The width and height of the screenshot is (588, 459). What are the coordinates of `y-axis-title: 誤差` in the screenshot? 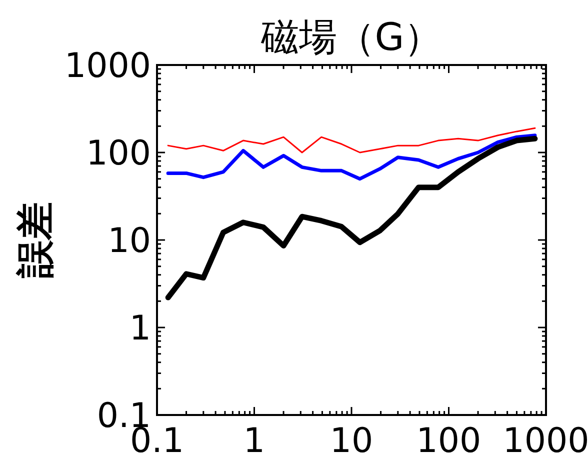 It's located at (35, 240).